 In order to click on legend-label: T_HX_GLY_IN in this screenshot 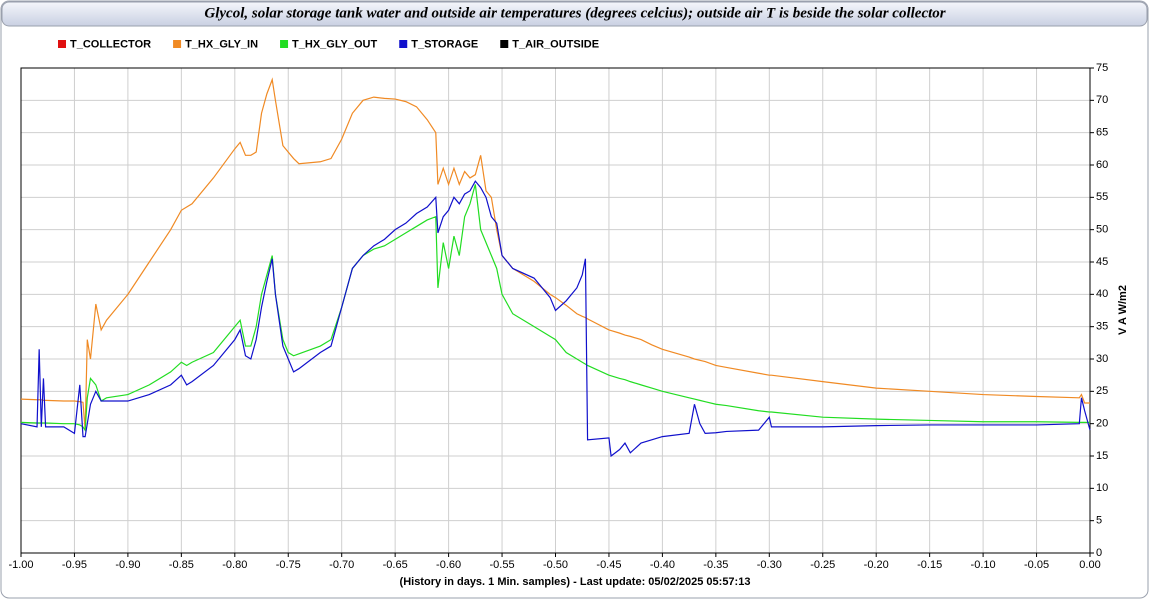, I will do `click(221, 44)`.